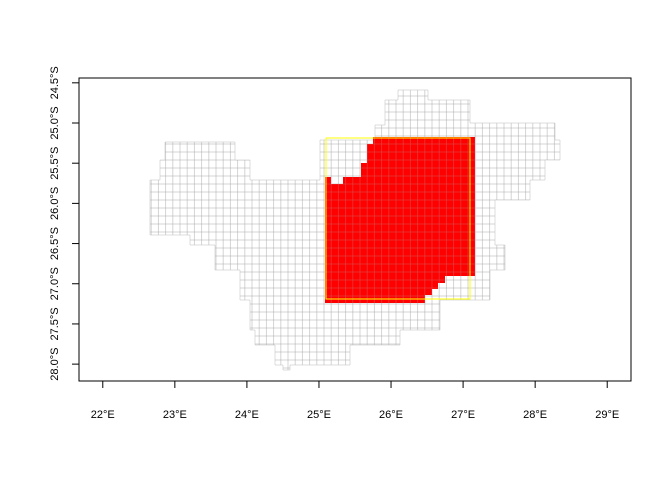 Image resolution: width=672 pixels, height=480 pixels. I want to click on x-tick-label: 24°E, so click(247, 415).